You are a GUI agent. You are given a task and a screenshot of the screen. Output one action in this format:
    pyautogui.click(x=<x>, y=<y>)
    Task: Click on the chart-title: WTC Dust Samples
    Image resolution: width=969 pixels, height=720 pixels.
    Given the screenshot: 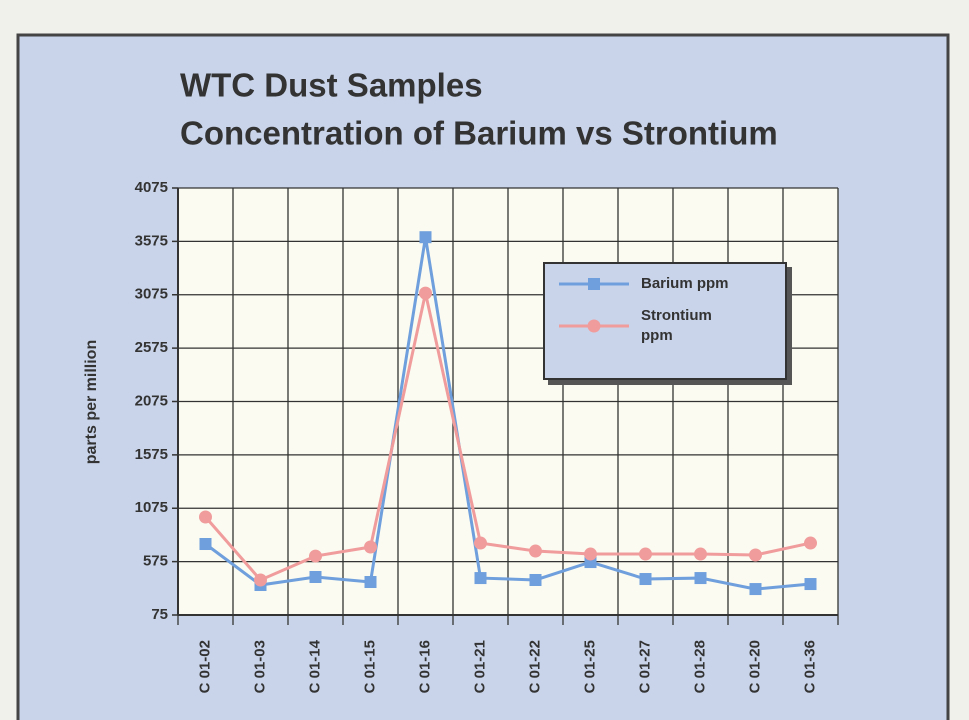 What is the action you would take?
    pyautogui.click(x=331, y=85)
    